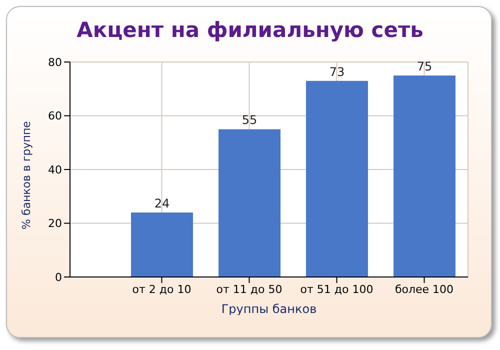 The image size is (500, 350). I want to click on data-label: 75, so click(424, 66).